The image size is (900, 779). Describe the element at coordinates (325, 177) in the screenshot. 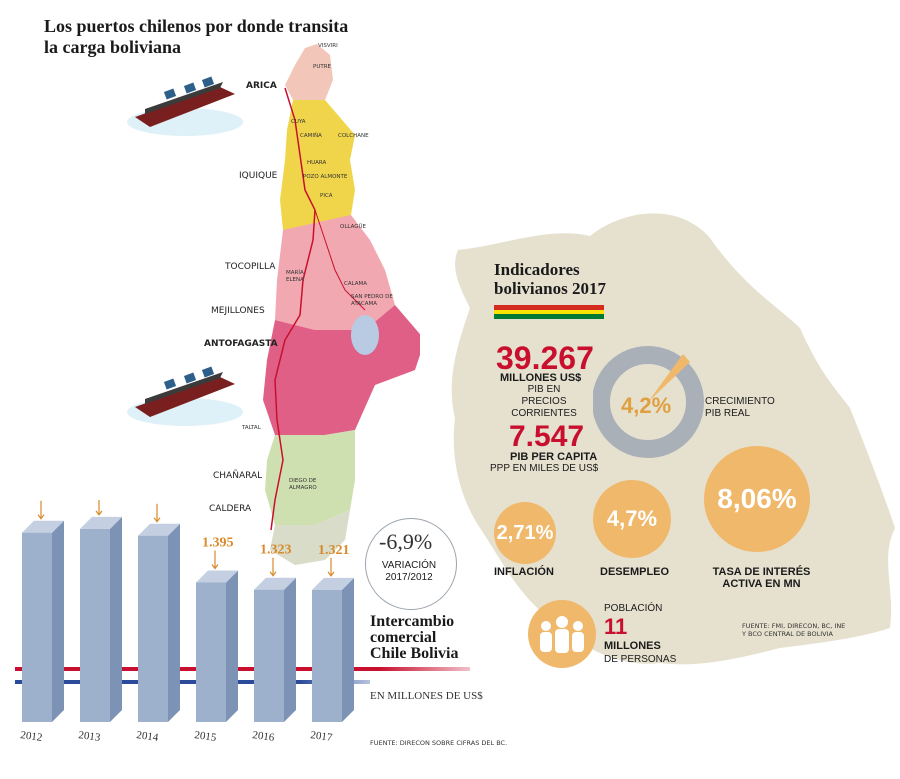

I see `town-pozo-almonte: POZO ALMONTE` at that location.